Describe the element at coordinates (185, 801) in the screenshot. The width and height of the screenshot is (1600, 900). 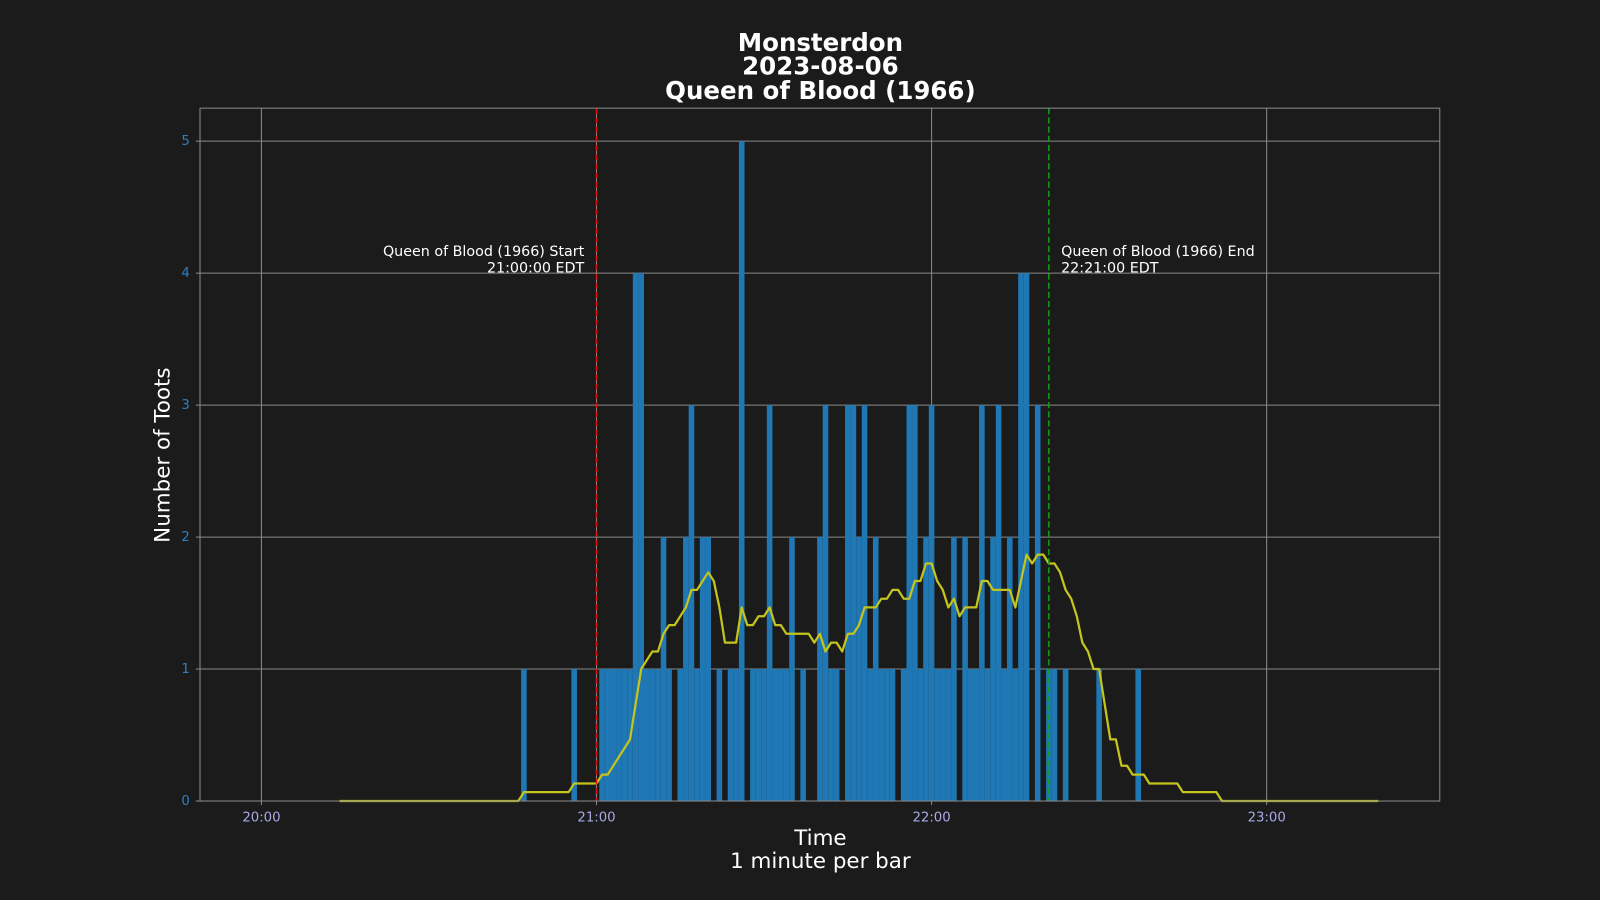
I see `y-tick-label: 0` at that location.